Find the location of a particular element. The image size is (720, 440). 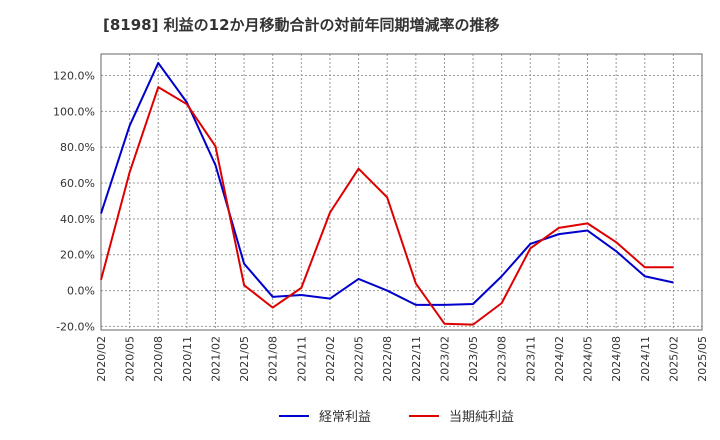

x-tick-label: 2021/11 is located at coordinates (301, 359).